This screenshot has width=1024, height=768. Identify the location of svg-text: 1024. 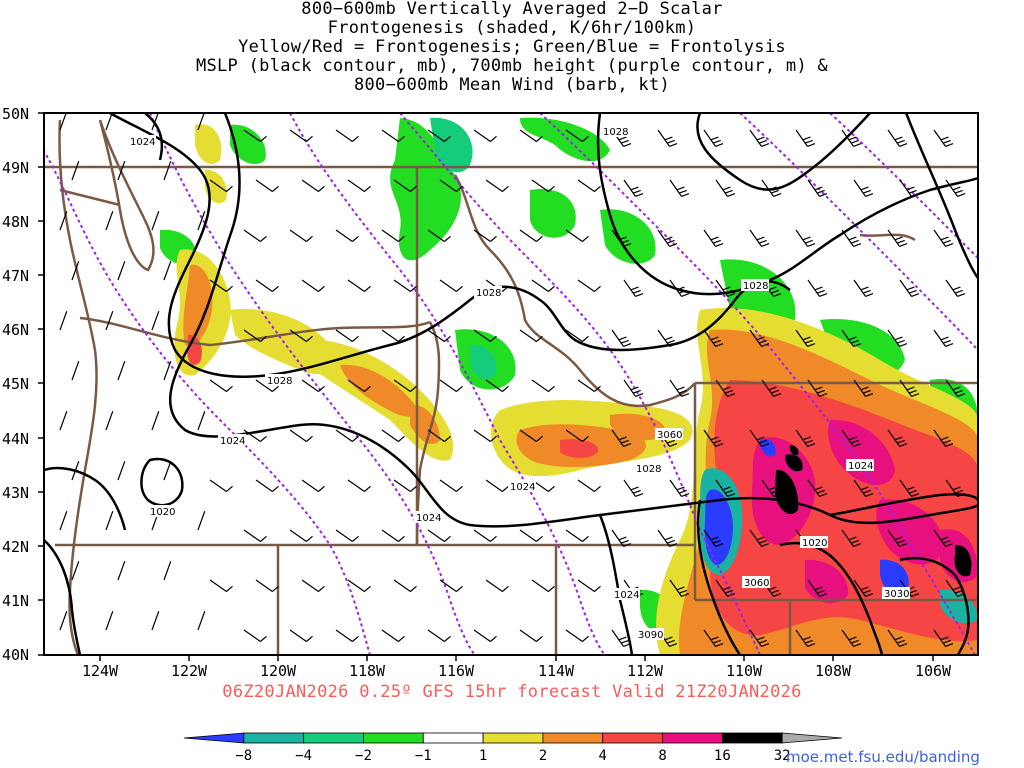
(232, 441).